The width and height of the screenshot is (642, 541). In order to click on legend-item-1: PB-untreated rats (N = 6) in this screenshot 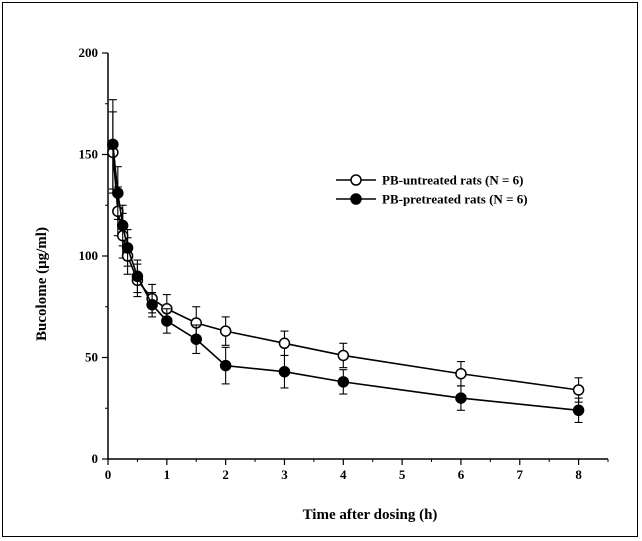, I will do `click(429, 180)`.